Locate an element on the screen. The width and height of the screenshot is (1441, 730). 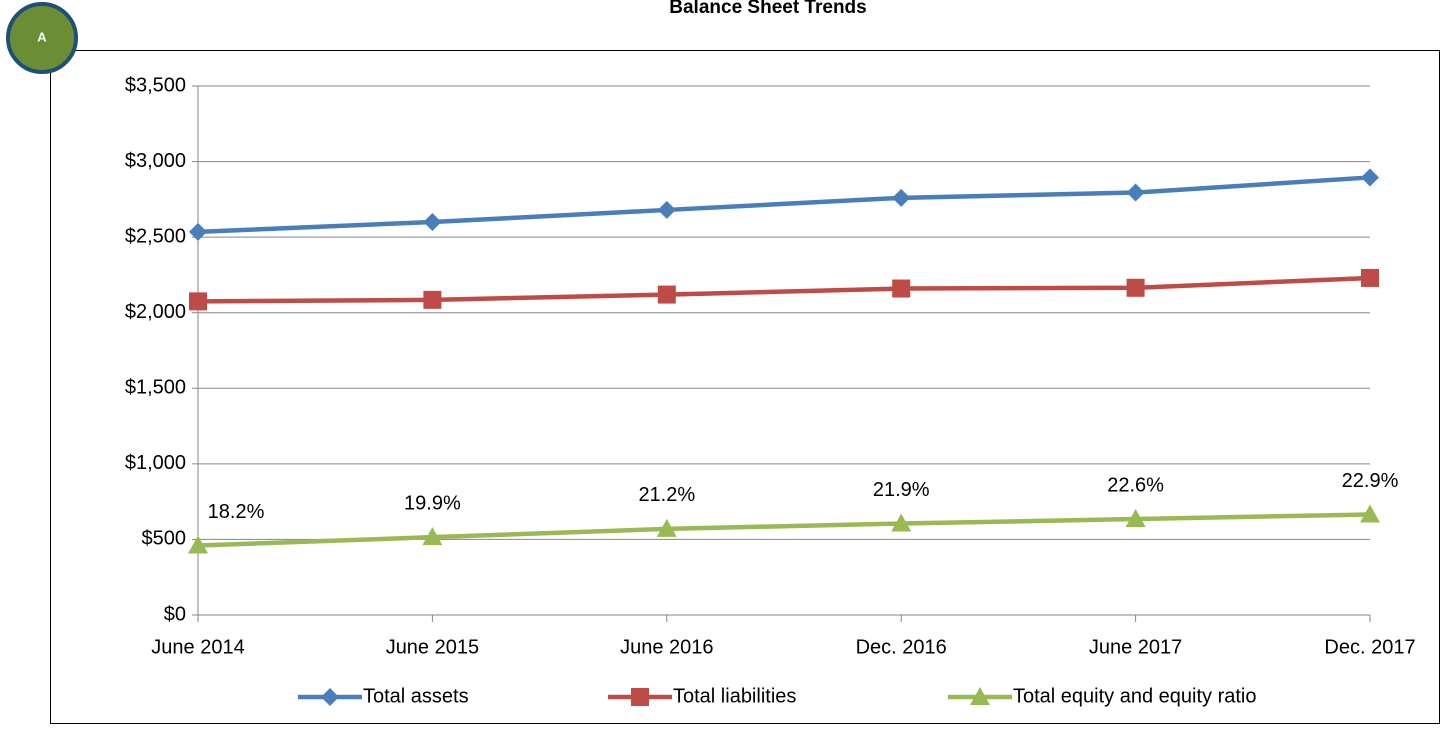
legend-label: Total liabilities is located at coordinates (734, 696).